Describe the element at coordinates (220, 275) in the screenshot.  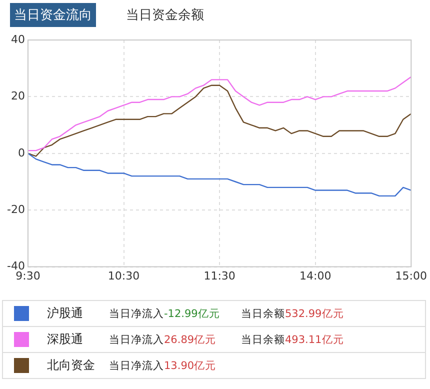
I see `x-tick-label: 11:30` at that location.